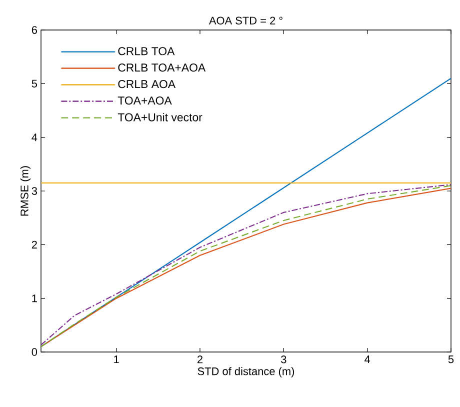  Describe the element at coordinates (245, 20) in the screenshot. I see `chart-title: AOA STD = 2 °` at that location.